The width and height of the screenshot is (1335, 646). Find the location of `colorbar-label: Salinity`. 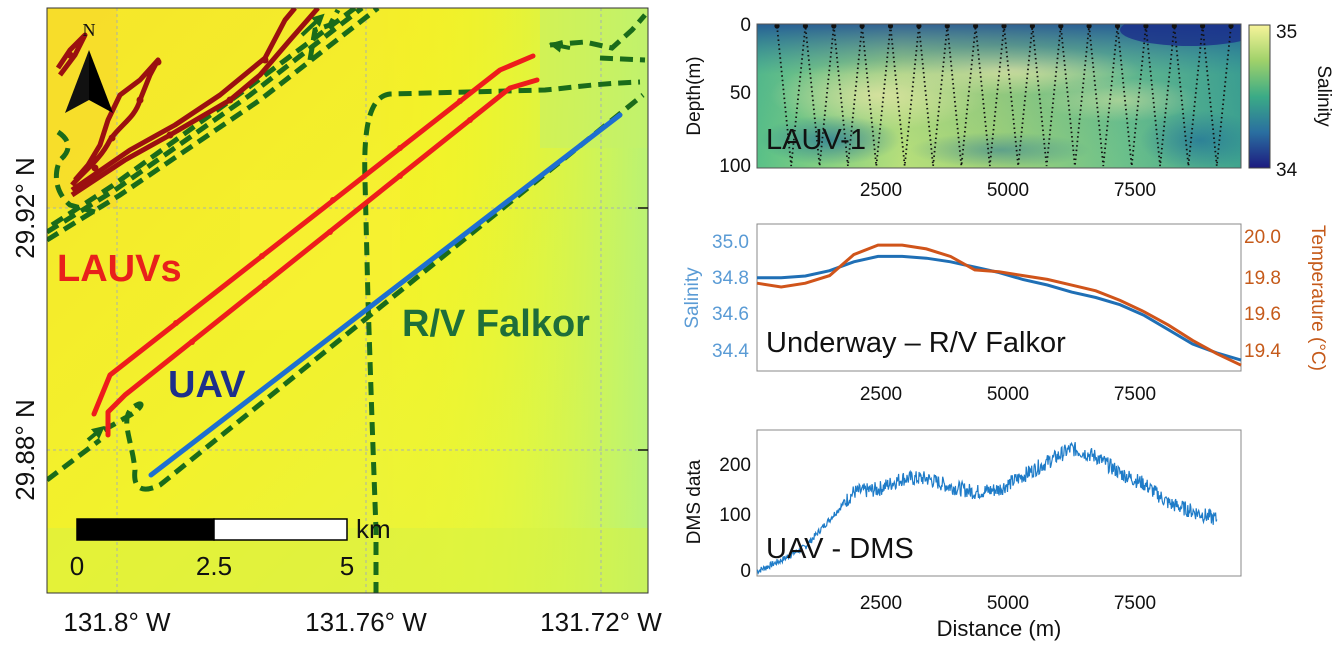

colorbar-label: Salinity is located at coordinates (1323, 96).